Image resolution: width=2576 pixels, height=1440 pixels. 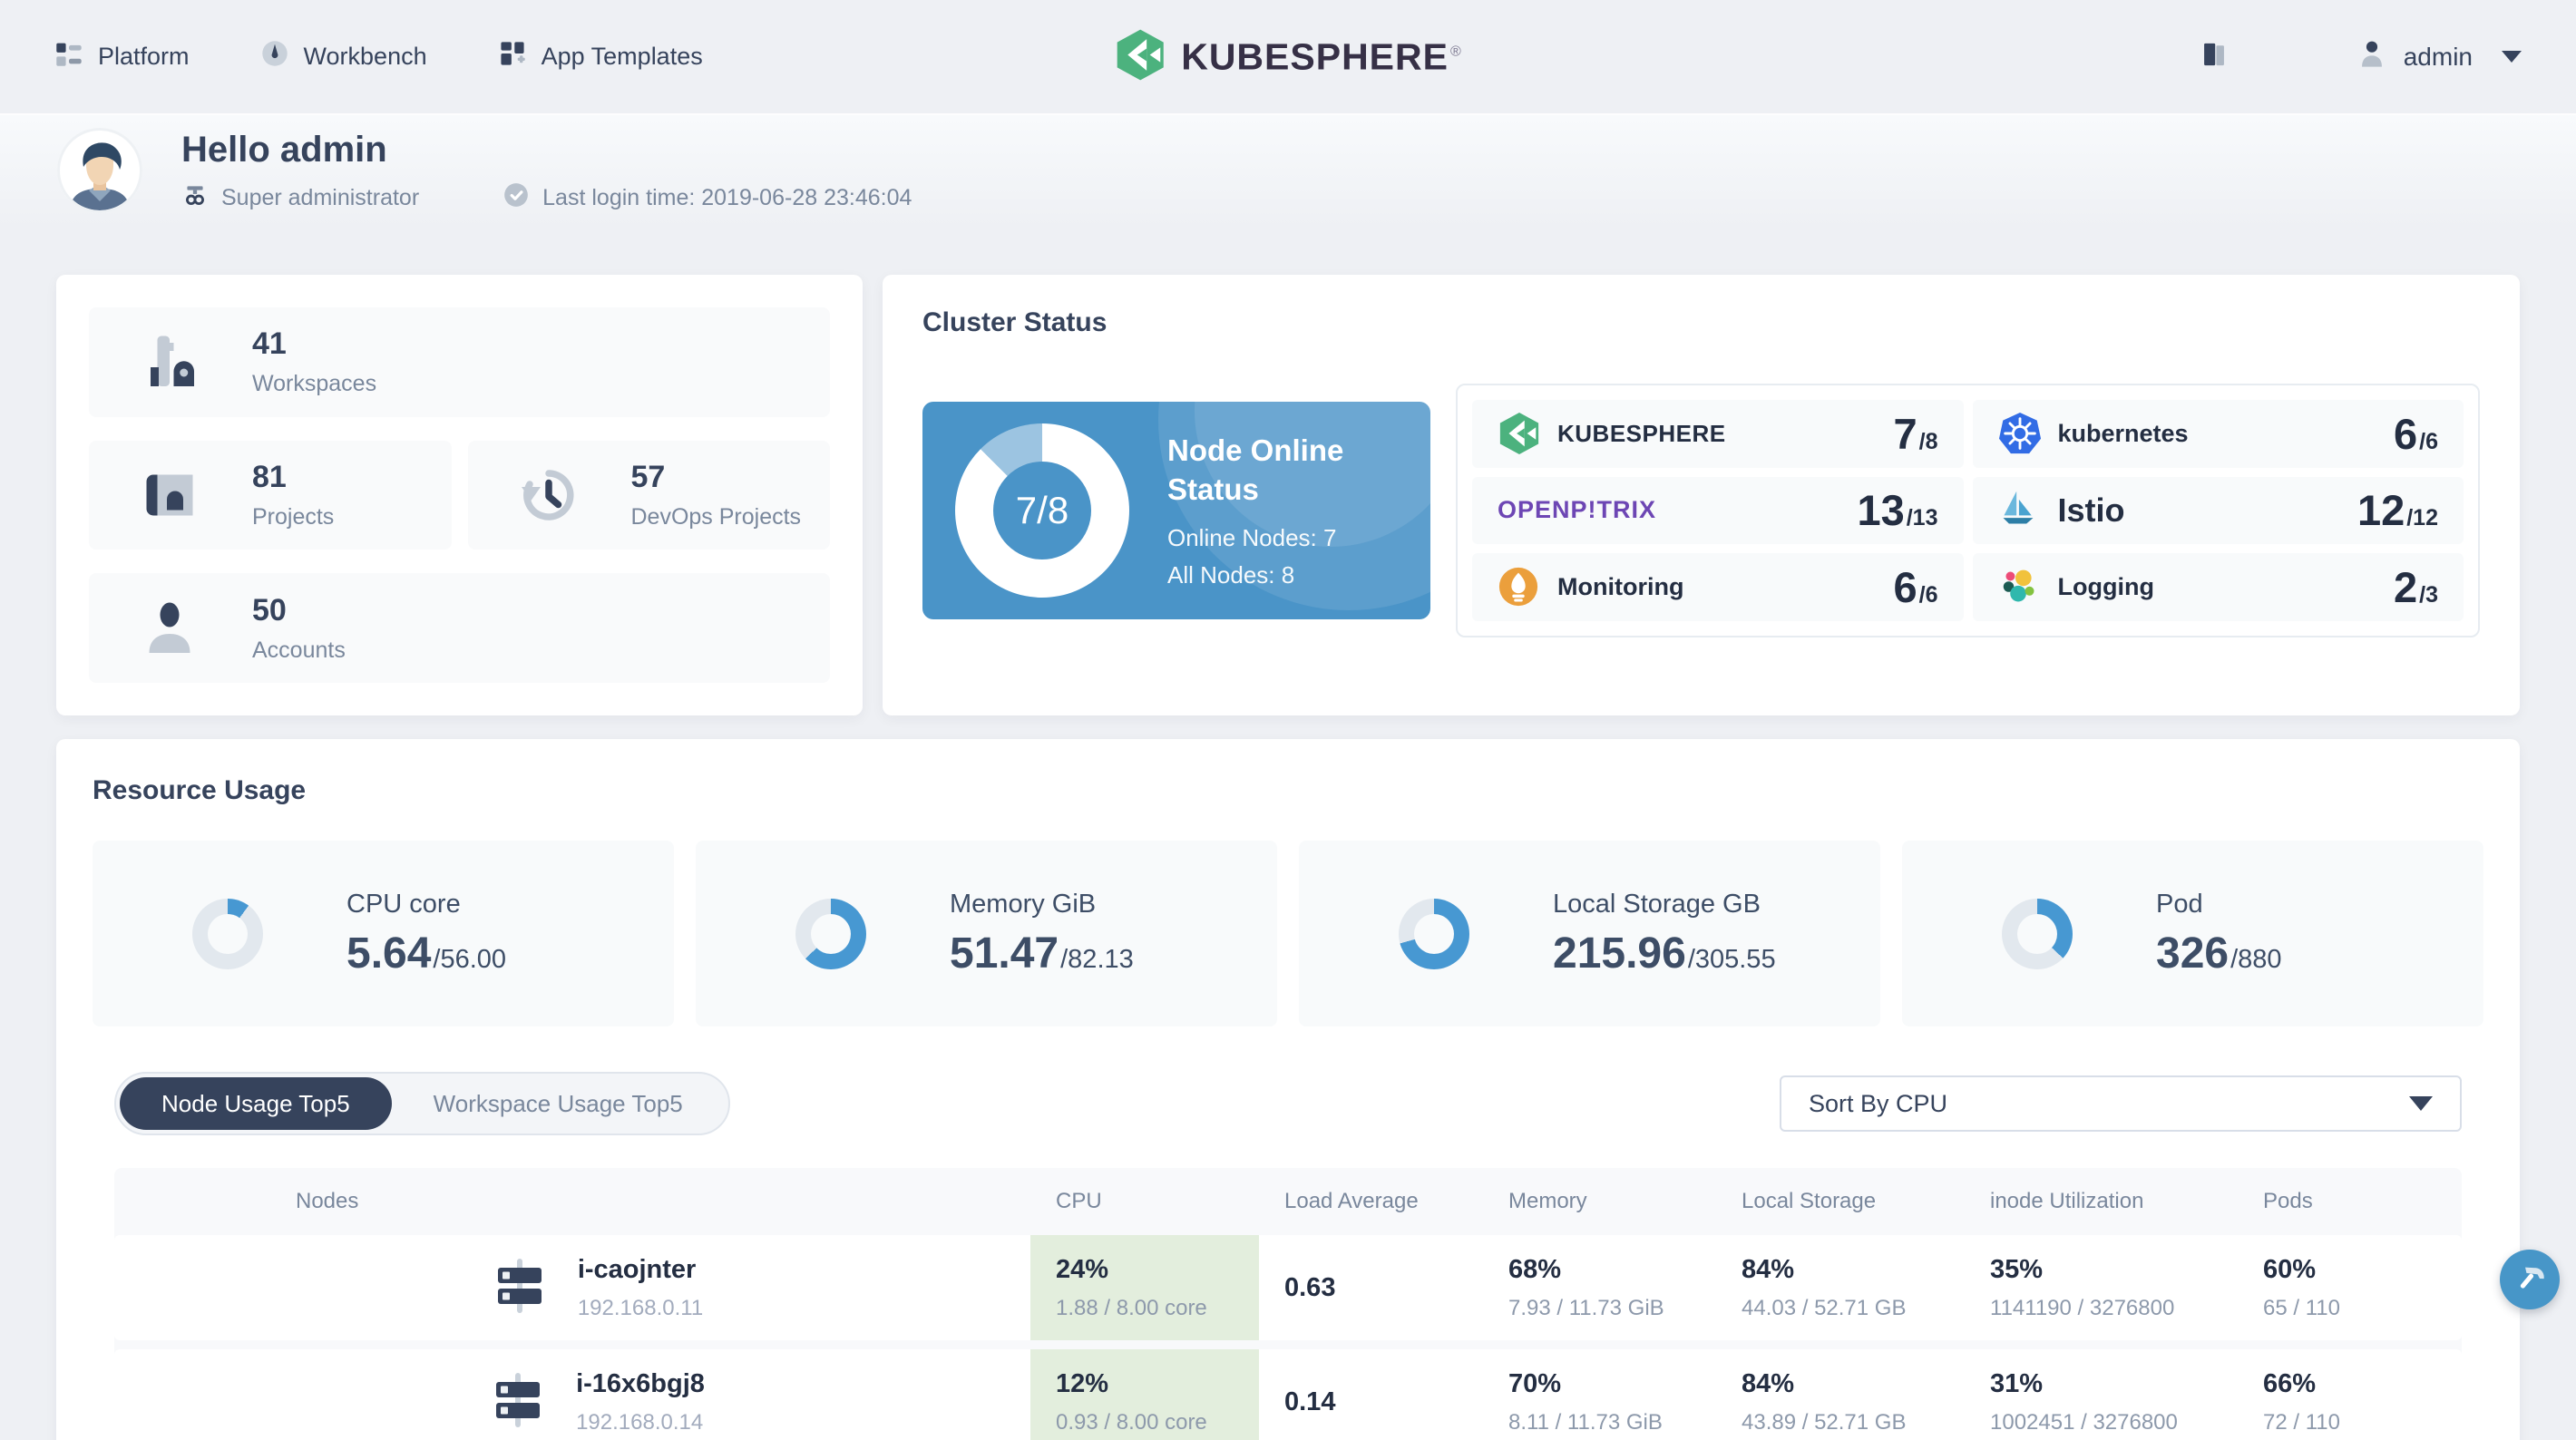 What do you see at coordinates (1809, 1201) in the screenshot?
I see `column-header-local-storage: Local Storage` at bounding box center [1809, 1201].